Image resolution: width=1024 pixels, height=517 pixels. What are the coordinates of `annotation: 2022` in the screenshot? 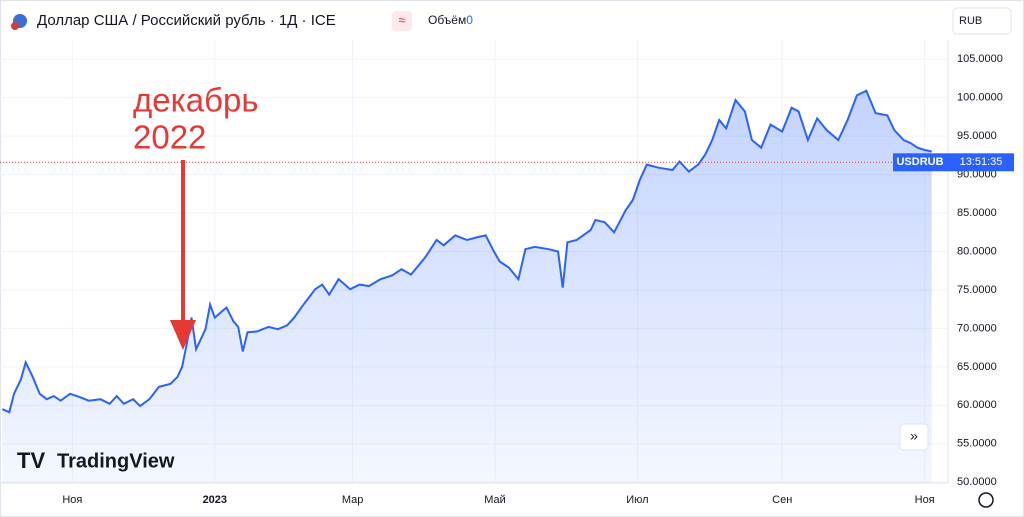 It's located at (169, 137).